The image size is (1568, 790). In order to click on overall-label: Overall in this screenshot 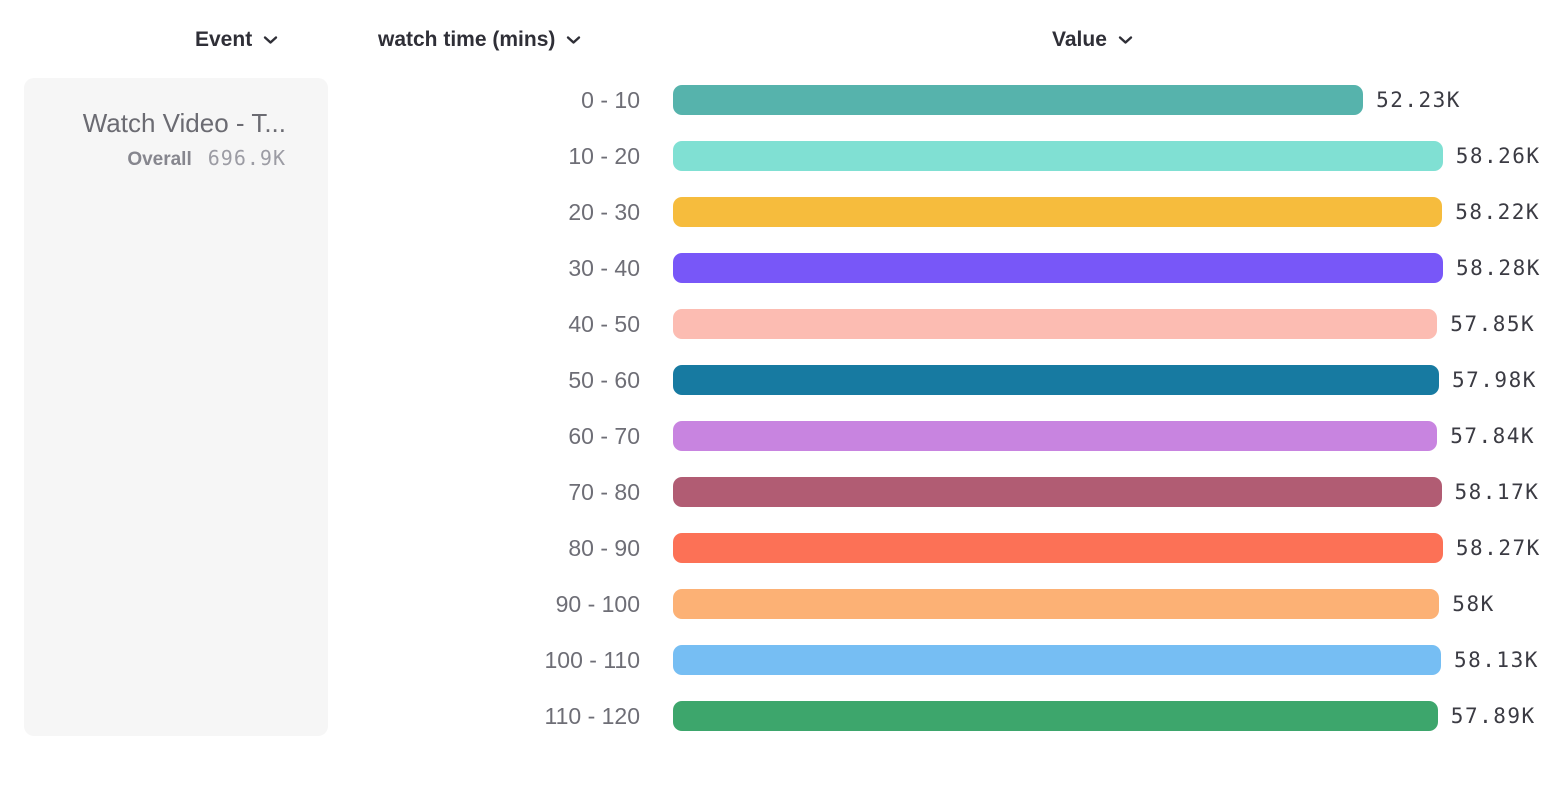, I will do `click(159, 159)`.